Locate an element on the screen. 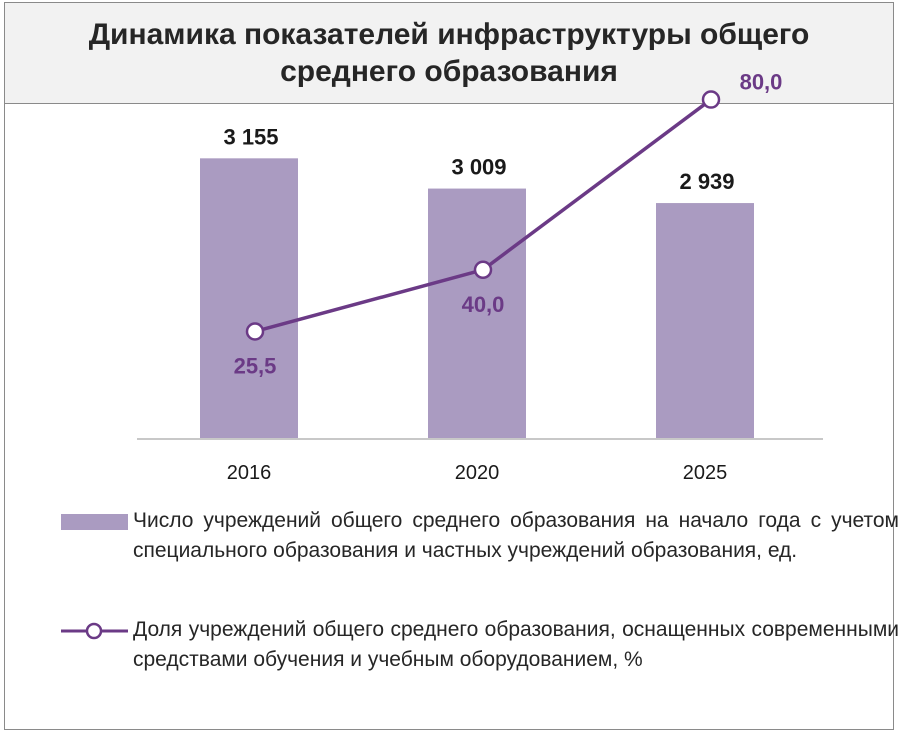 This screenshot has width=900, height=734. line-value-label-2025: 80,0 is located at coordinates (761, 82).